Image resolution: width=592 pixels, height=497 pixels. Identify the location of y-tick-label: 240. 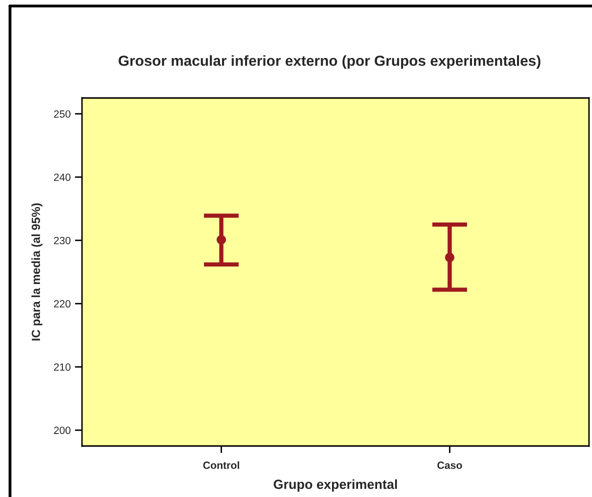
(62, 177).